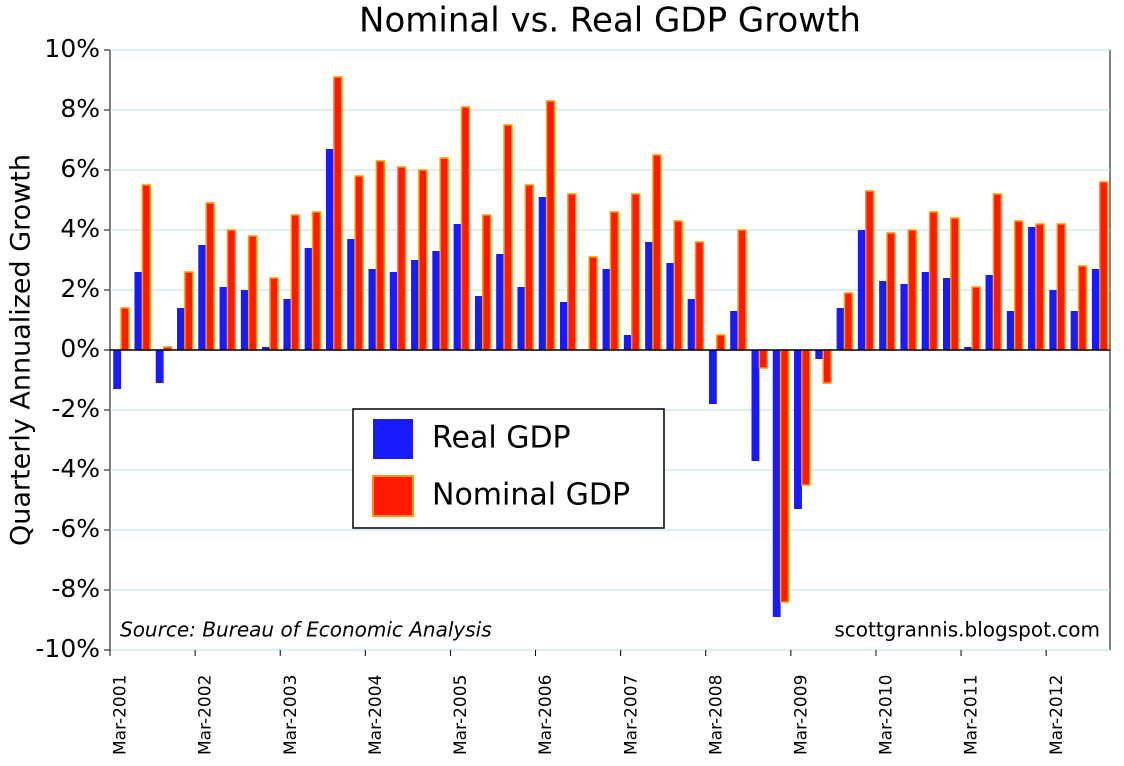  What do you see at coordinates (1057, 715) in the screenshot?
I see `x-tick-label: Mar-2012` at bounding box center [1057, 715].